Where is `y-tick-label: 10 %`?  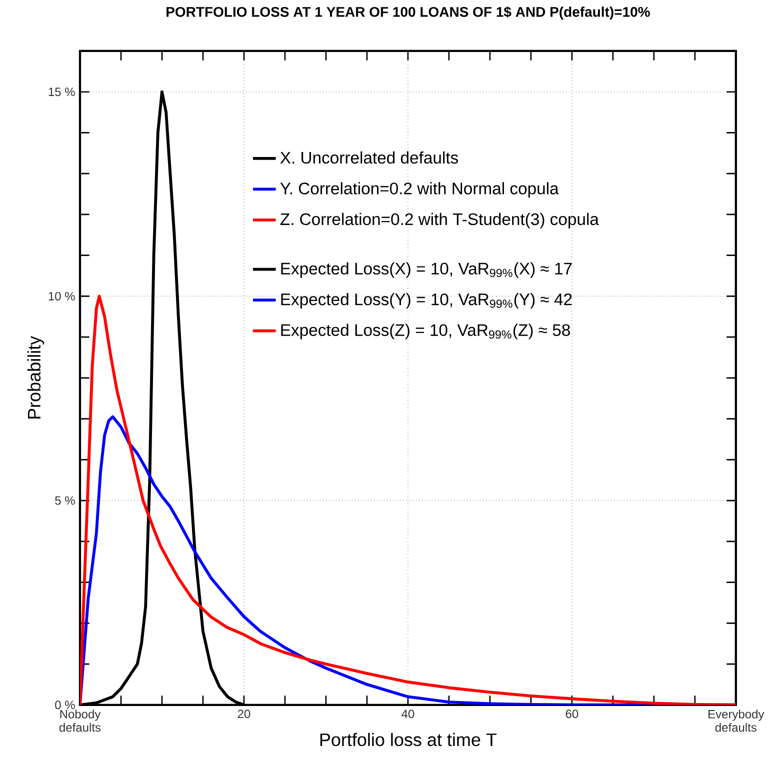 y-tick-label: 10 % is located at coordinates (61, 296).